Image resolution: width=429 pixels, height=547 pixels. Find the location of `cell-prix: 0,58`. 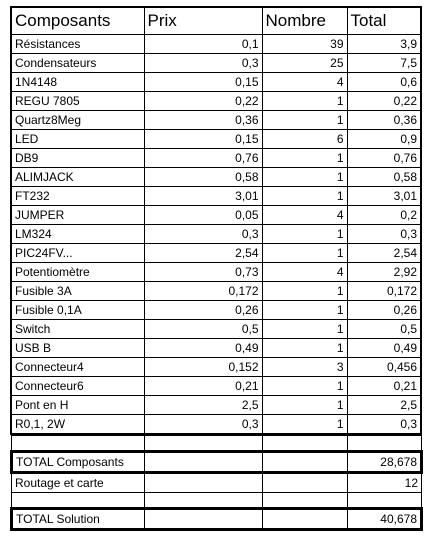

cell-prix: 0,58 is located at coordinates (203, 177).